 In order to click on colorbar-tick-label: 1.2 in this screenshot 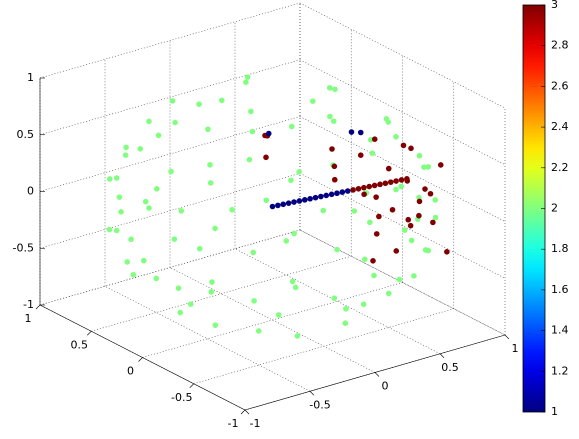, I will do `click(560, 370)`.